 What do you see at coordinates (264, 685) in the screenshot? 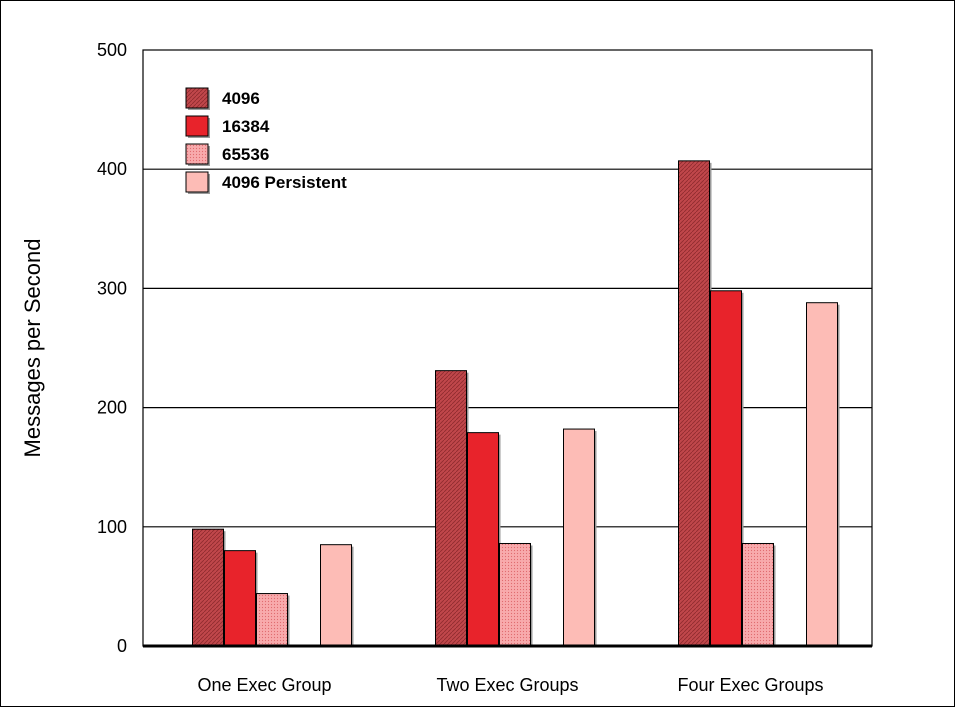
I see `x-tick-label: One Exec Group` at bounding box center [264, 685].